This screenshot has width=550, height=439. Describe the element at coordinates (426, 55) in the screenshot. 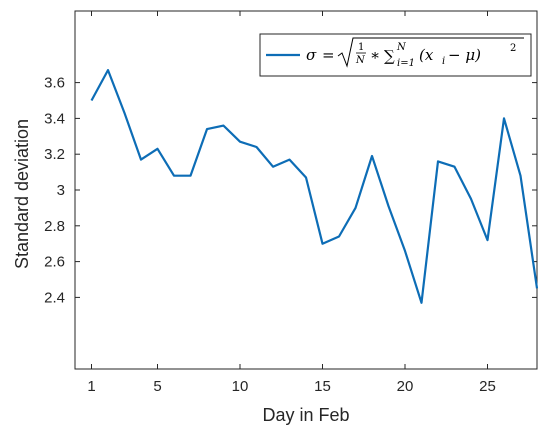

I see `legend-body: (x` at that location.